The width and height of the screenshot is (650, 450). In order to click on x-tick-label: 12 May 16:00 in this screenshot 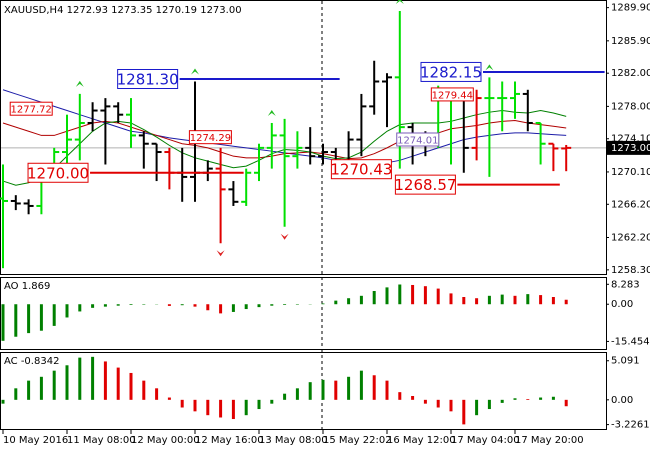, I will do `click(229, 440)`.